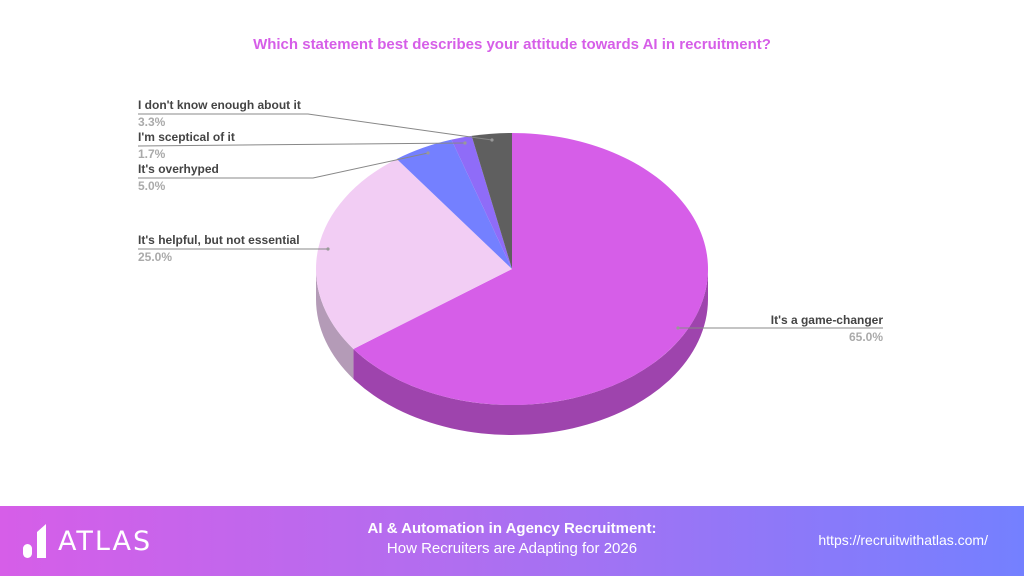  Describe the element at coordinates (186, 137) in the screenshot. I see `label-name: I'm sceptical of it` at that location.